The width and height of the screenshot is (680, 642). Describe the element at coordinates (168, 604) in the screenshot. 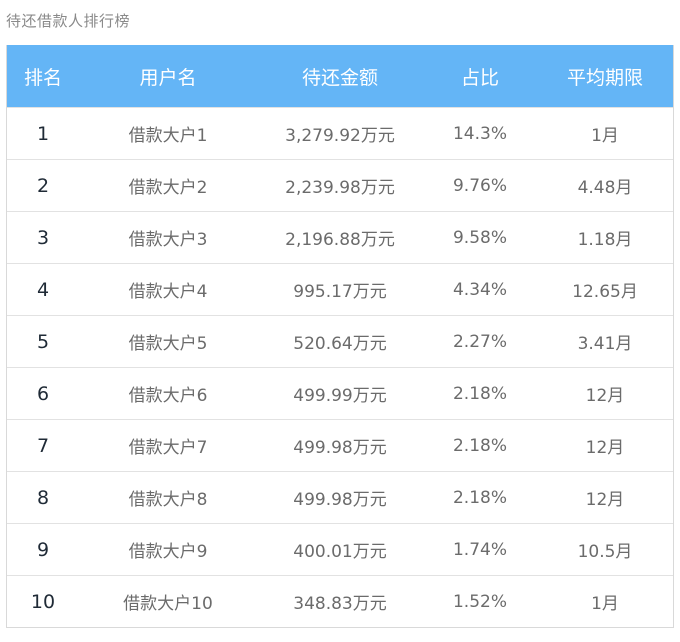

I see `user-cell: 借款大户10` at that location.